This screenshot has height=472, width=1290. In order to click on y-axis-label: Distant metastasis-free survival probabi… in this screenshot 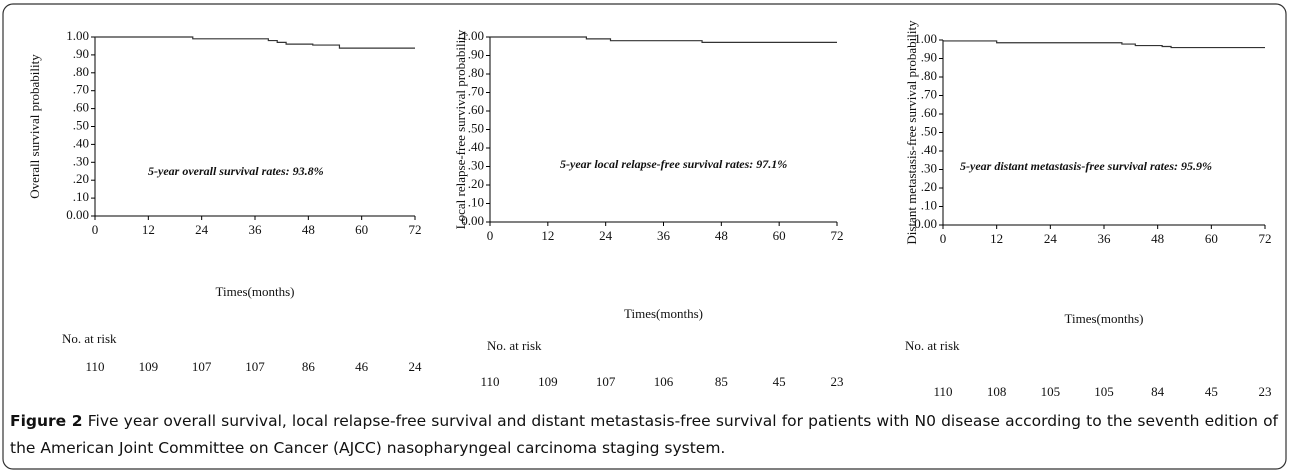, I will do `click(911, 132)`.